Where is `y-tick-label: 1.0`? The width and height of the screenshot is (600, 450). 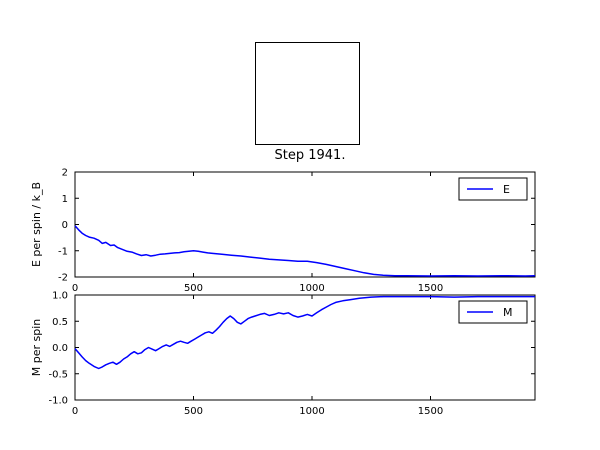
y-tick-label: 1.0 is located at coordinates (60, 296).